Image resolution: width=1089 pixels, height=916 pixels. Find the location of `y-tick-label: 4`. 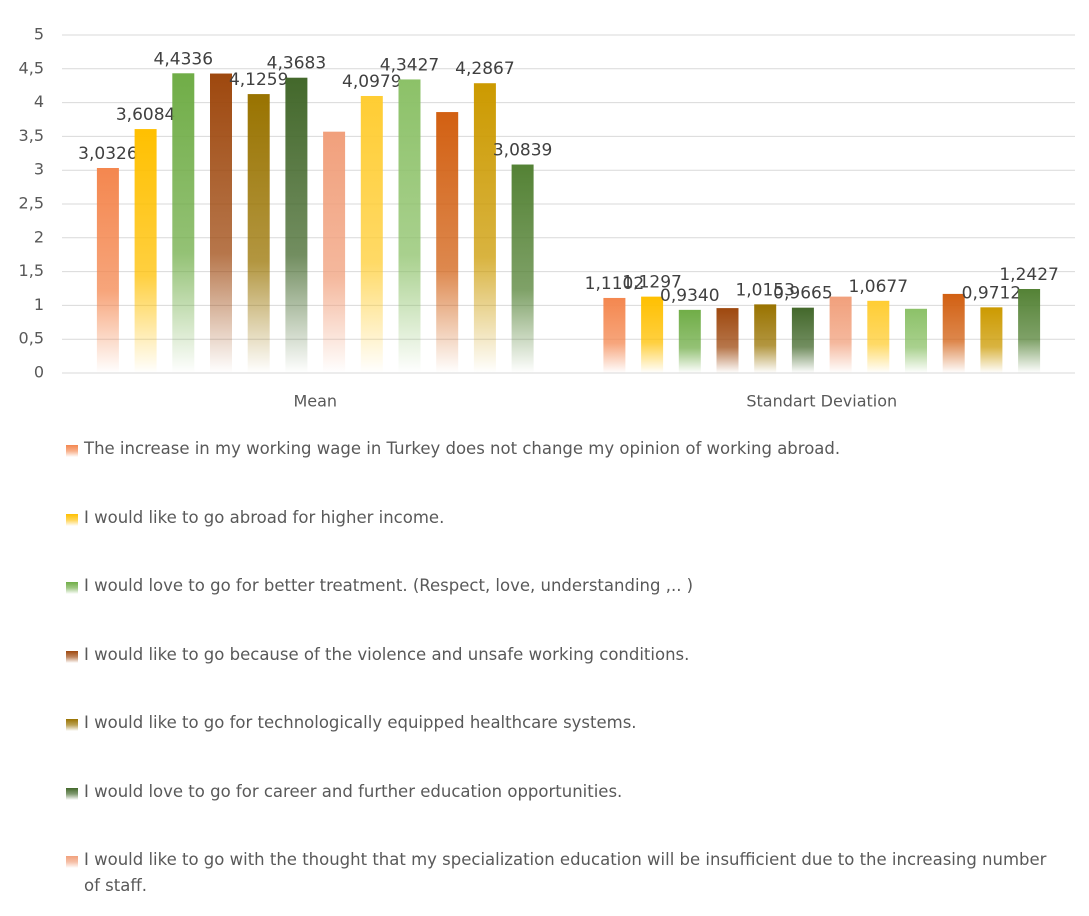

y-tick-label: 4 is located at coordinates (39, 101).